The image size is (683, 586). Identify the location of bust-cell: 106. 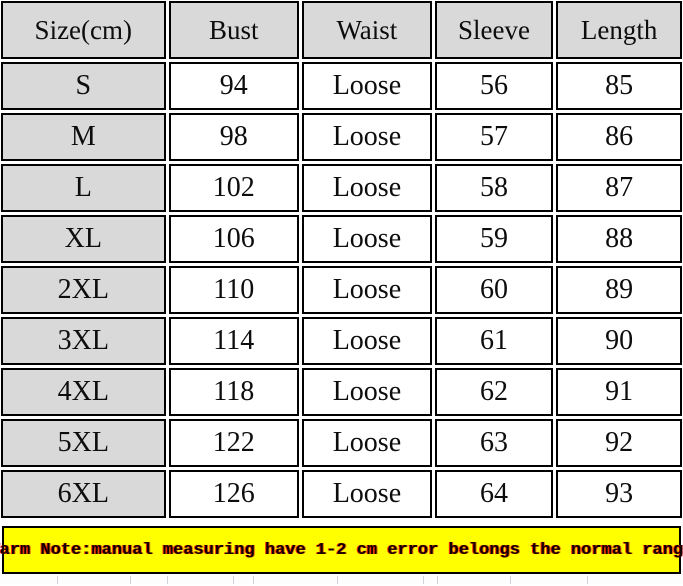
(234, 239).